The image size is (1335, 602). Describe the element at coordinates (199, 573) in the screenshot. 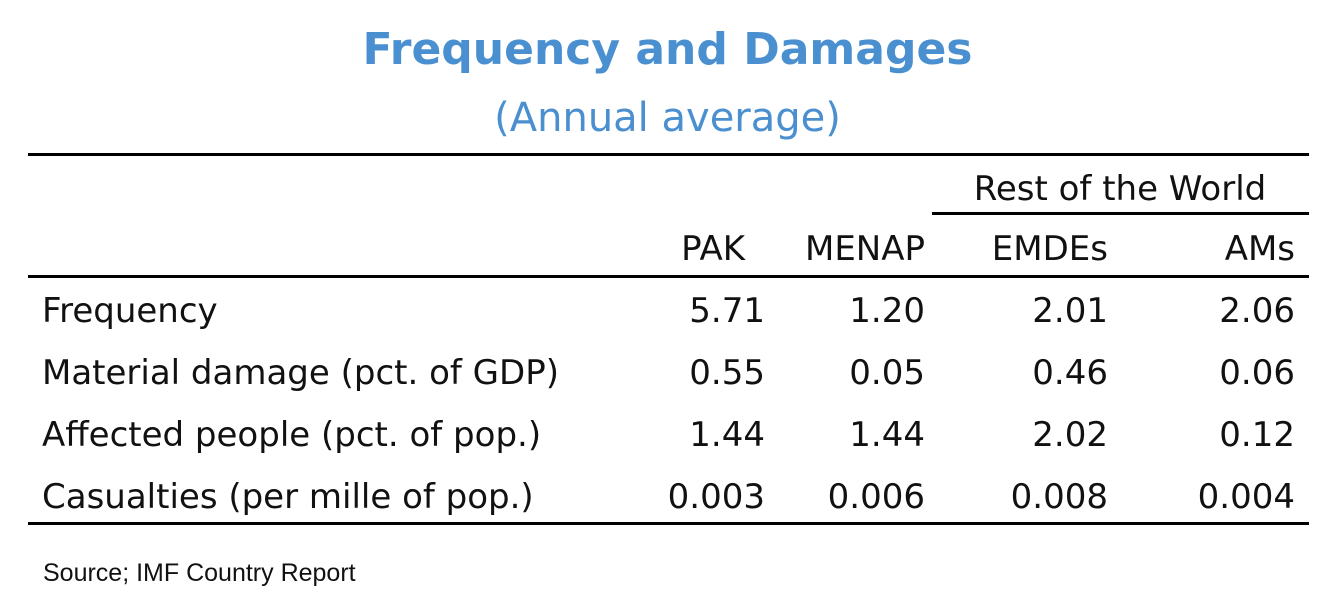

I see `source-note: Source; IMF Country Report` at that location.